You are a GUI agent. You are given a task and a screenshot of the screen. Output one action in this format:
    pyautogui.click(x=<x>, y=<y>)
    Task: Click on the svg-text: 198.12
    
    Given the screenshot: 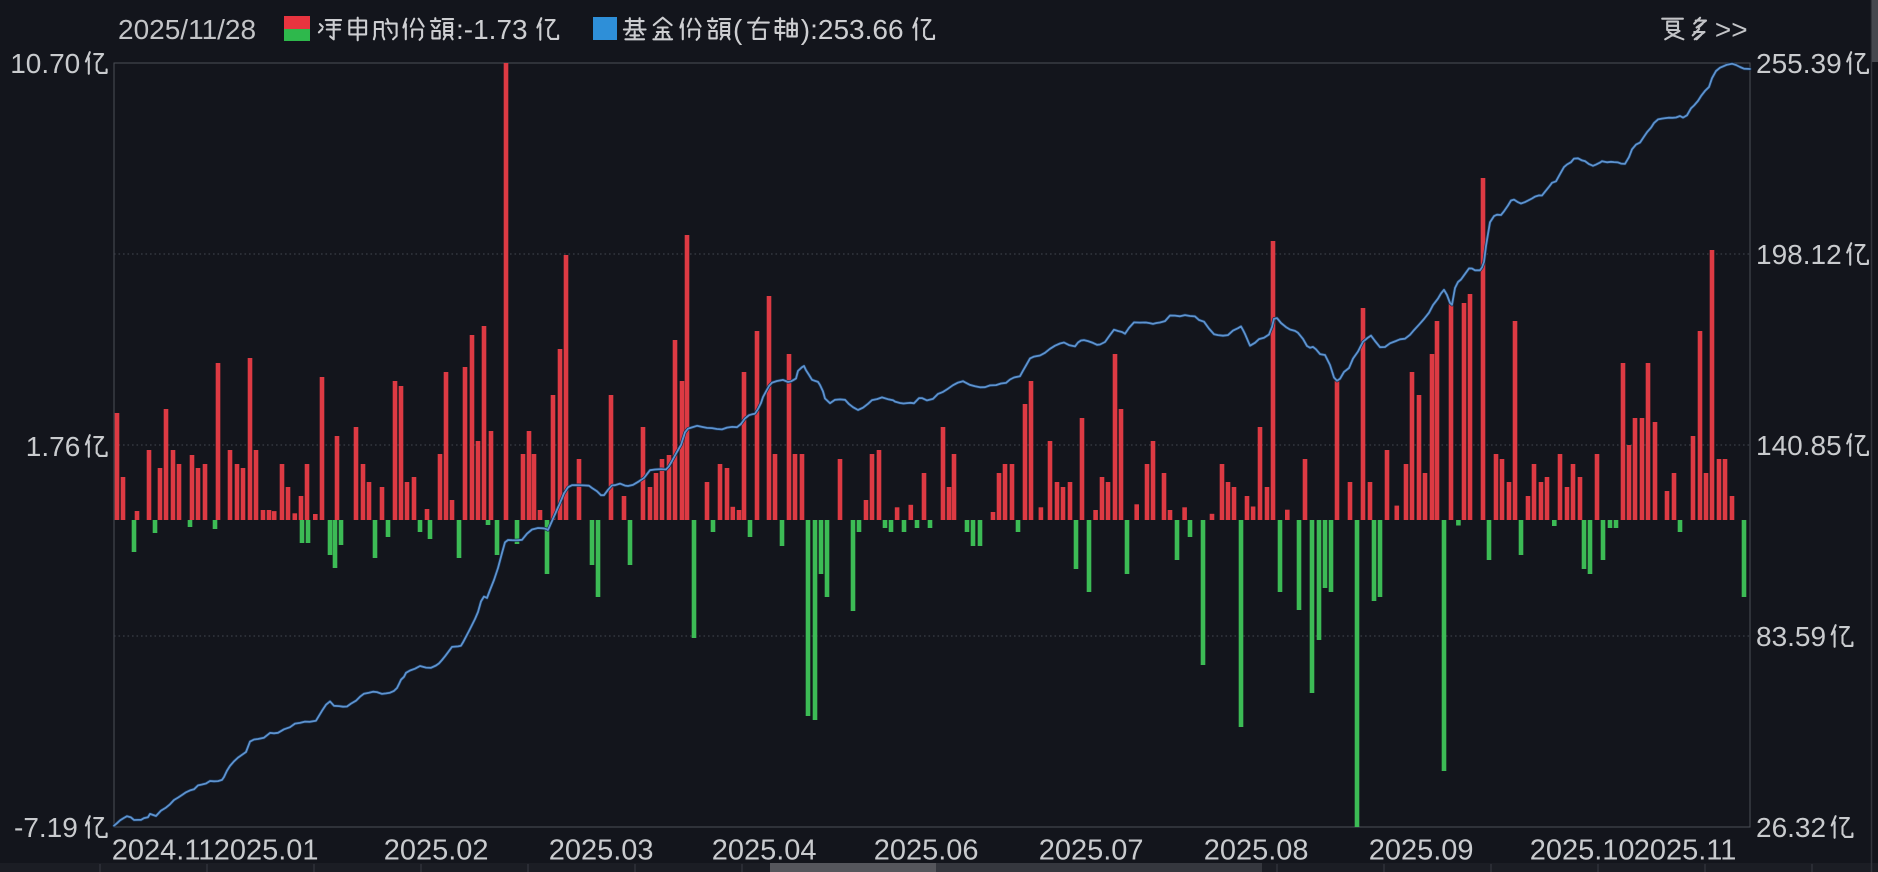 What is the action you would take?
    pyautogui.click(x=1799, y=254)
    